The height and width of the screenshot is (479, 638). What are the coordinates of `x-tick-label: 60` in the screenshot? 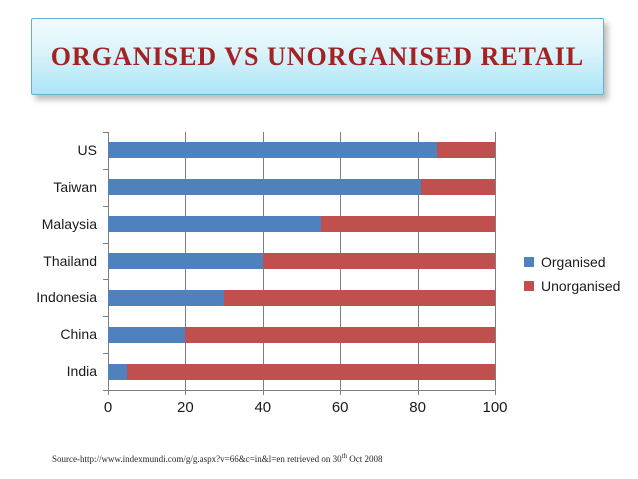 It's located at (340, 407).